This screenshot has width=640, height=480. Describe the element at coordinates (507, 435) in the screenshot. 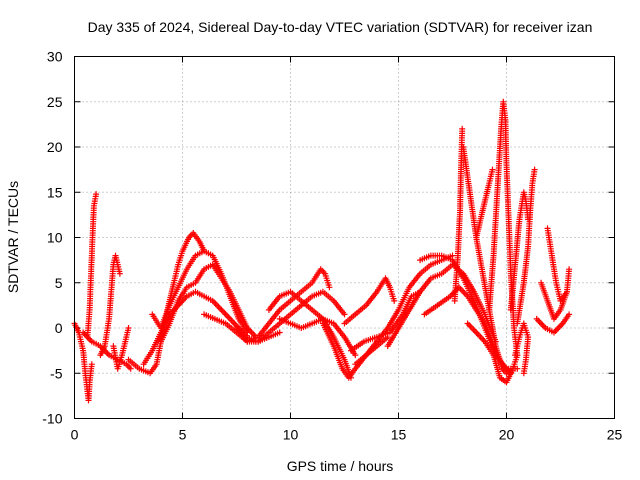

I see `x-tick-label: 20` at that location.